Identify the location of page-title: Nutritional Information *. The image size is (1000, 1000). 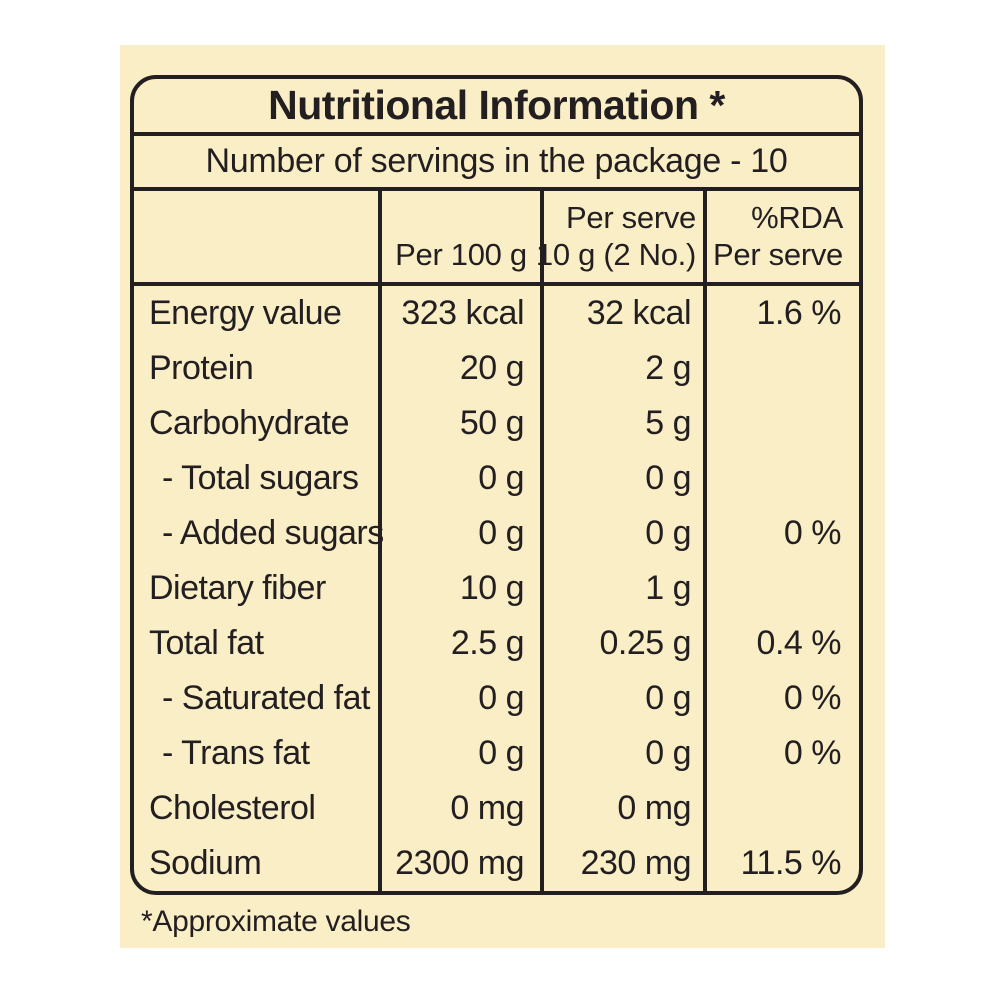
(496, 105).